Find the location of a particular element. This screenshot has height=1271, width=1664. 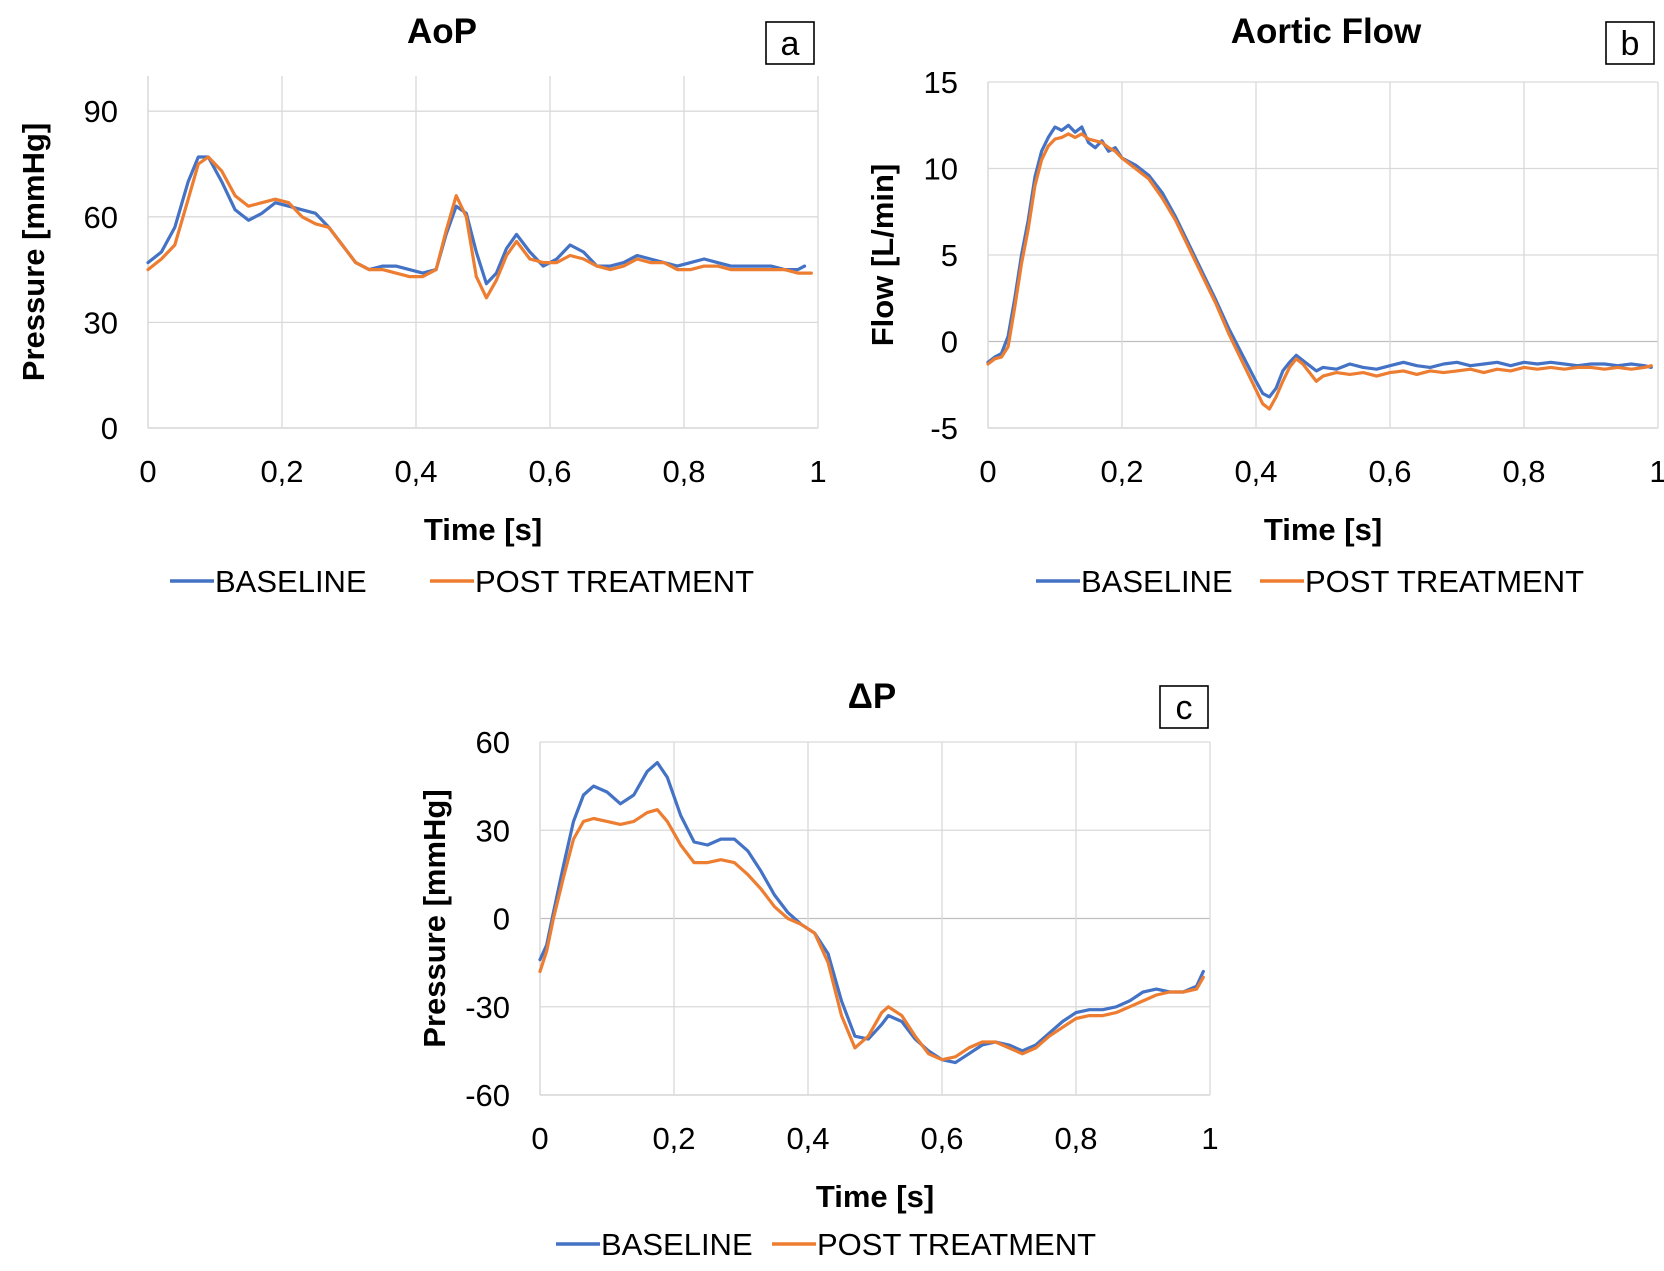

y-tick-label: -30 is located at coordinates (487, 1007).